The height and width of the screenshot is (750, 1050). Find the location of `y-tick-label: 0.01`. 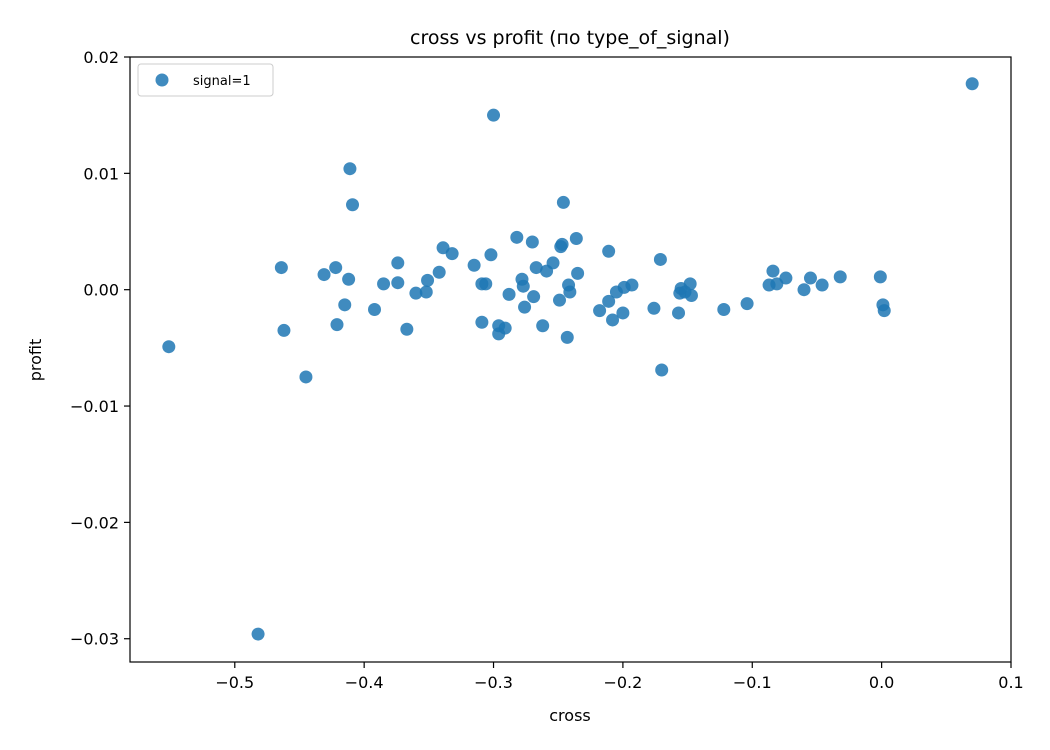

y-tick-label: 0.01 is located at coordinates (101, 173).